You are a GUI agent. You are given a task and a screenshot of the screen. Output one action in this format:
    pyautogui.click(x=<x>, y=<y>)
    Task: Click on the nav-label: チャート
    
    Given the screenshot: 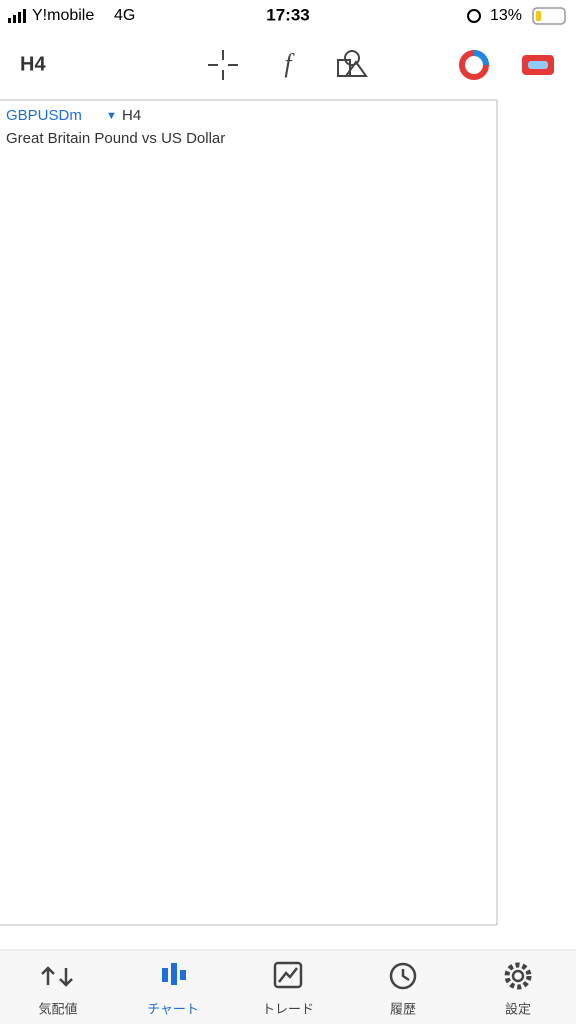 What is the action you would take?
    pyautogui.click(x=173, y=1008)
    